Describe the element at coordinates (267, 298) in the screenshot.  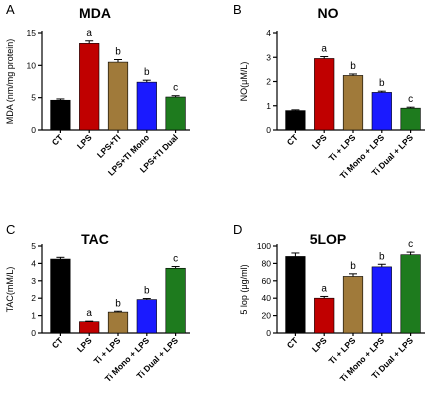
I see `y-tick-label: 40` at that location.